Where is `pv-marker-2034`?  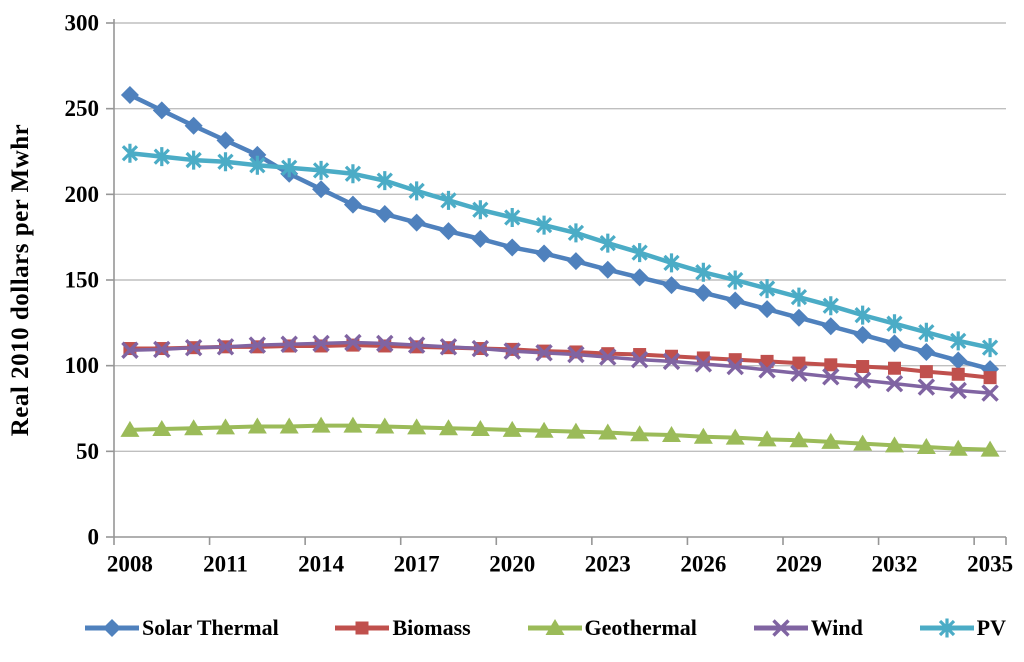
pv-marker-2034 is located at coordinates (958, 341).